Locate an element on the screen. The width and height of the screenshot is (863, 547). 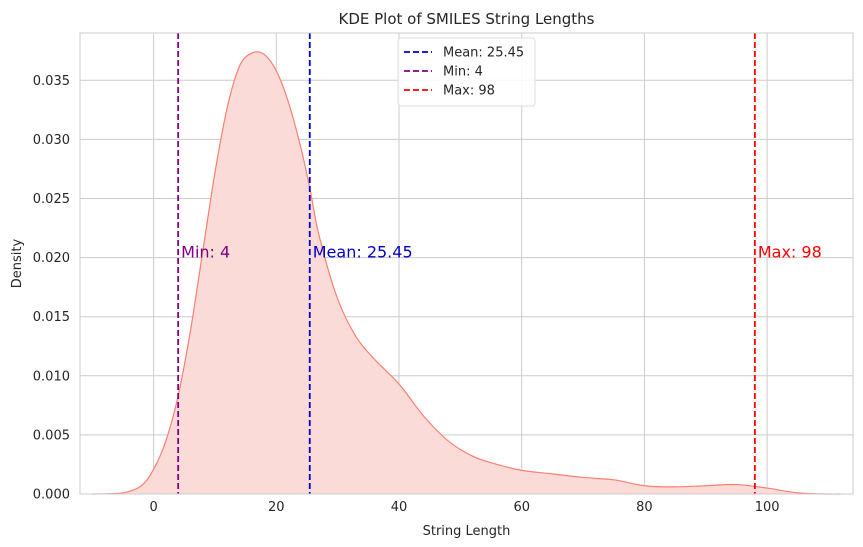
legend-label: Max: 98 is located at coordinates (469, 91).